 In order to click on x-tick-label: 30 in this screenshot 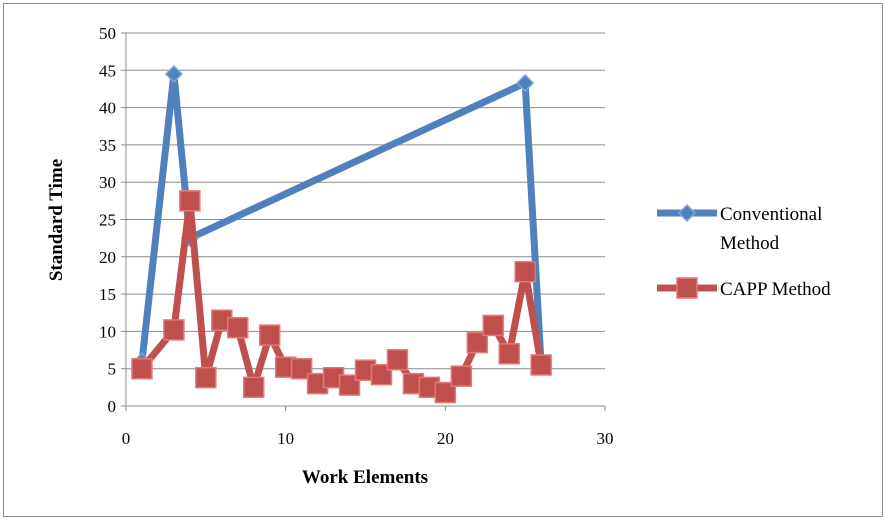, I will do `click(605, 438)`.